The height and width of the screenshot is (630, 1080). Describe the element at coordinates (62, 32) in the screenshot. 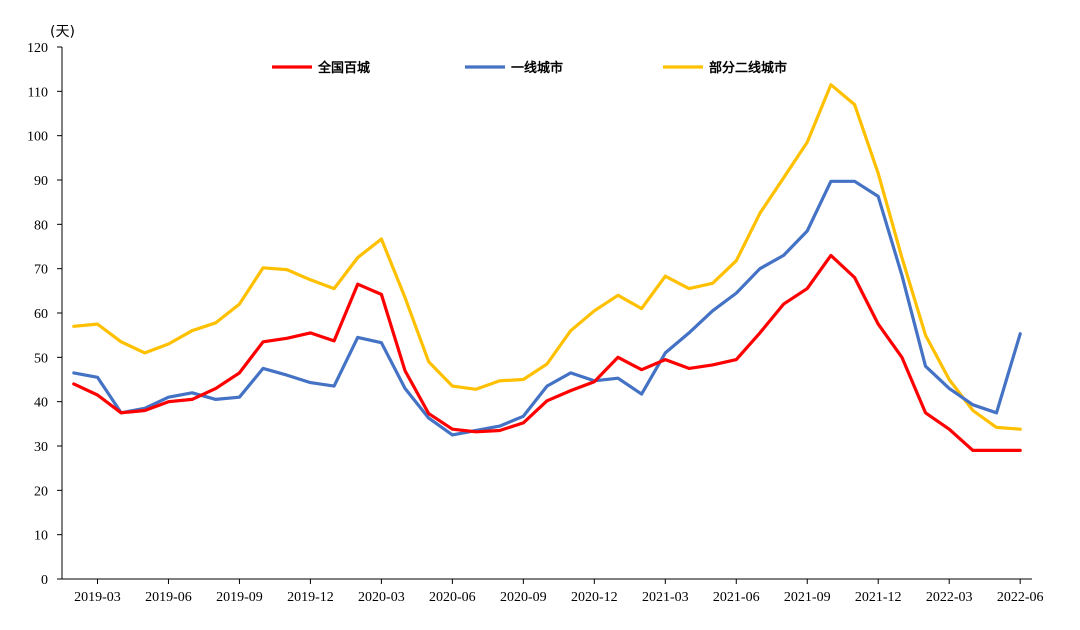

I see `y-unit-label: (天)` at that location.